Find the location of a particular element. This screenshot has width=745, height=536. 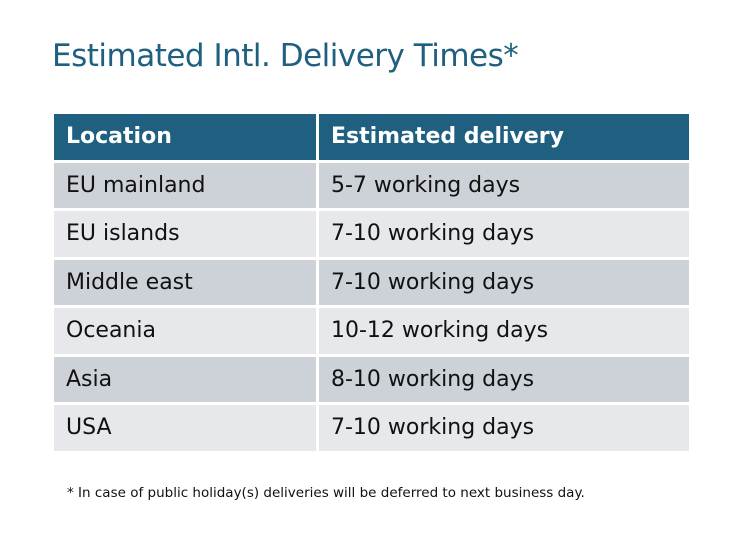

location-cell: Oceania is located at coordinates (185, 331).